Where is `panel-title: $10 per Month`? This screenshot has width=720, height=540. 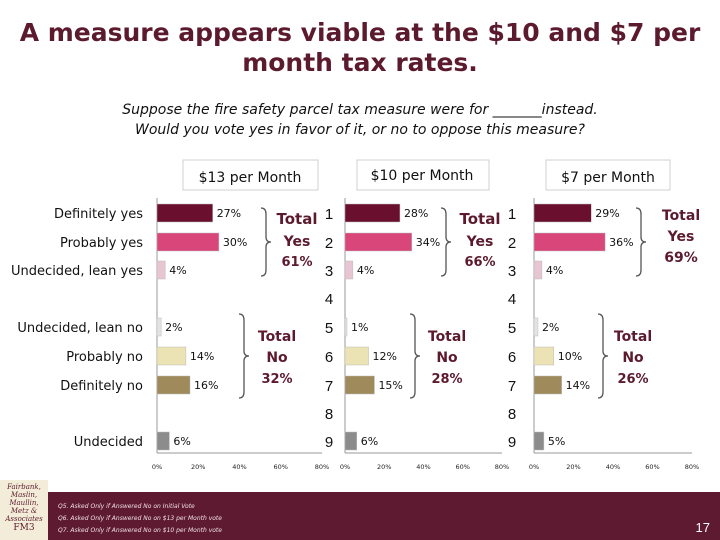 panel-title: $10 per Month is located at coordinates (422, 176).